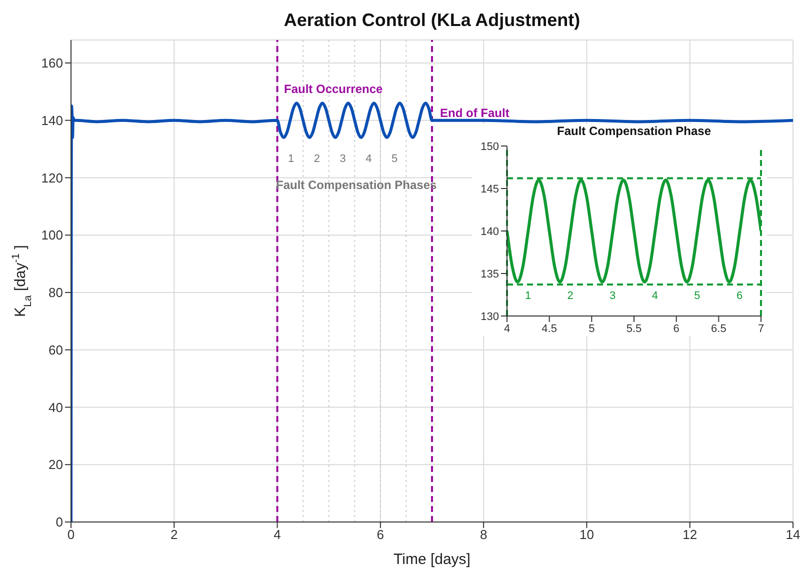  What do you see at coordinates (739, 296) in the screenshot?
I see `annotation: 6` at bounding box center [739, 296].